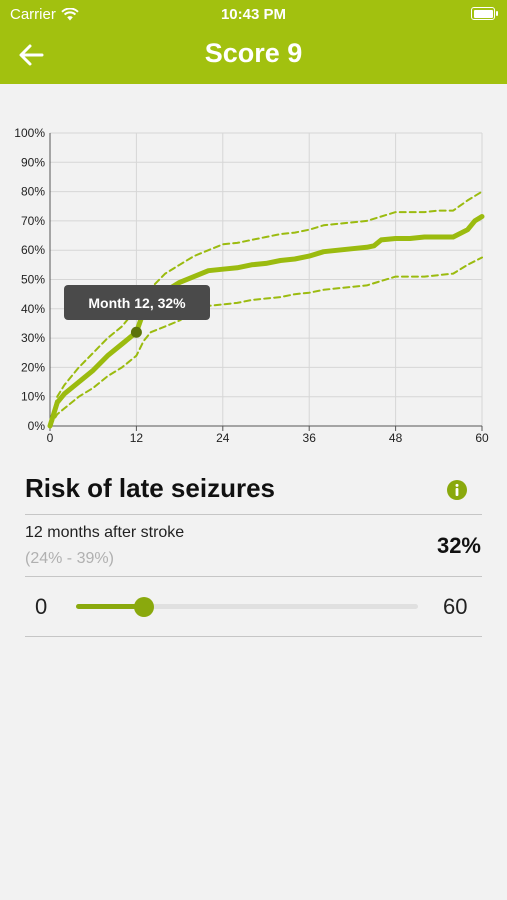  What do you see at coordinates (50, 438) in the screenshot?
I see `x-tick-label: 0` at bounding box center [50, 438].